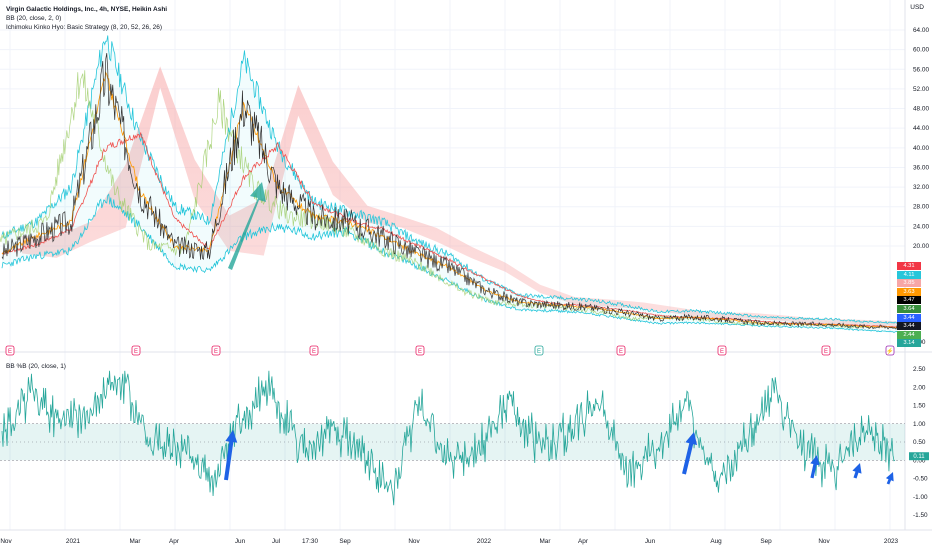  I want to click on bb-legend: BB (20, close, 2, 0), so click(34, 18).